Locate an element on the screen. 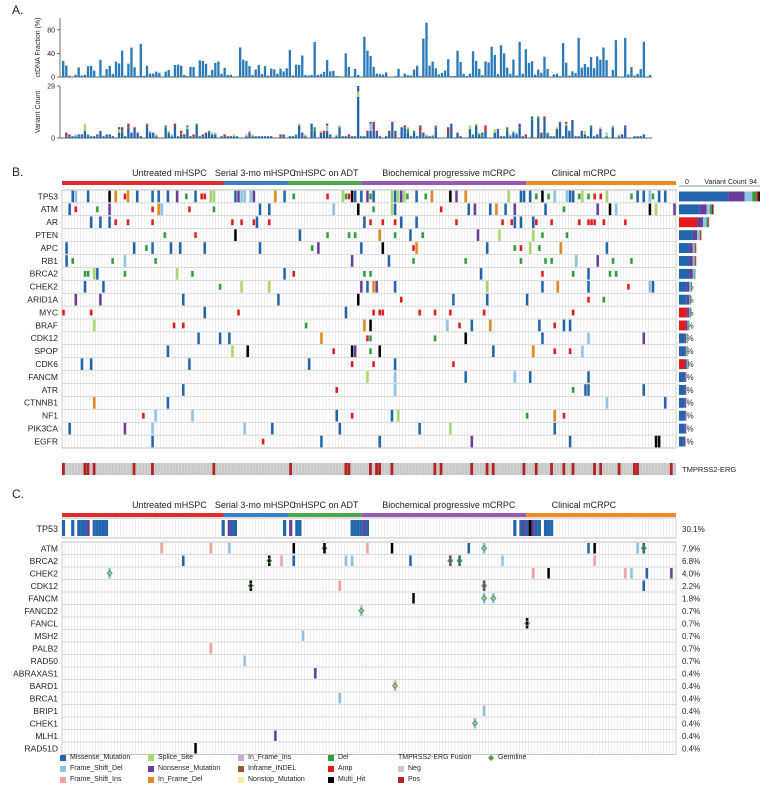 The image size is (763, 786). legend-fusion-neg: Neg is located at coordinates (409, 768).